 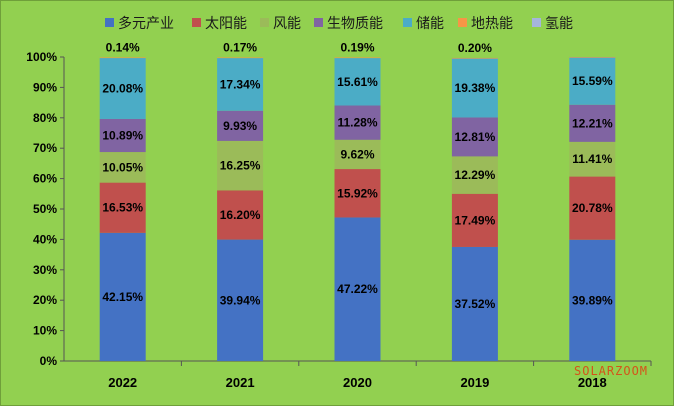 I want to click on legend-label: 风能, so click(x=287, y=24).